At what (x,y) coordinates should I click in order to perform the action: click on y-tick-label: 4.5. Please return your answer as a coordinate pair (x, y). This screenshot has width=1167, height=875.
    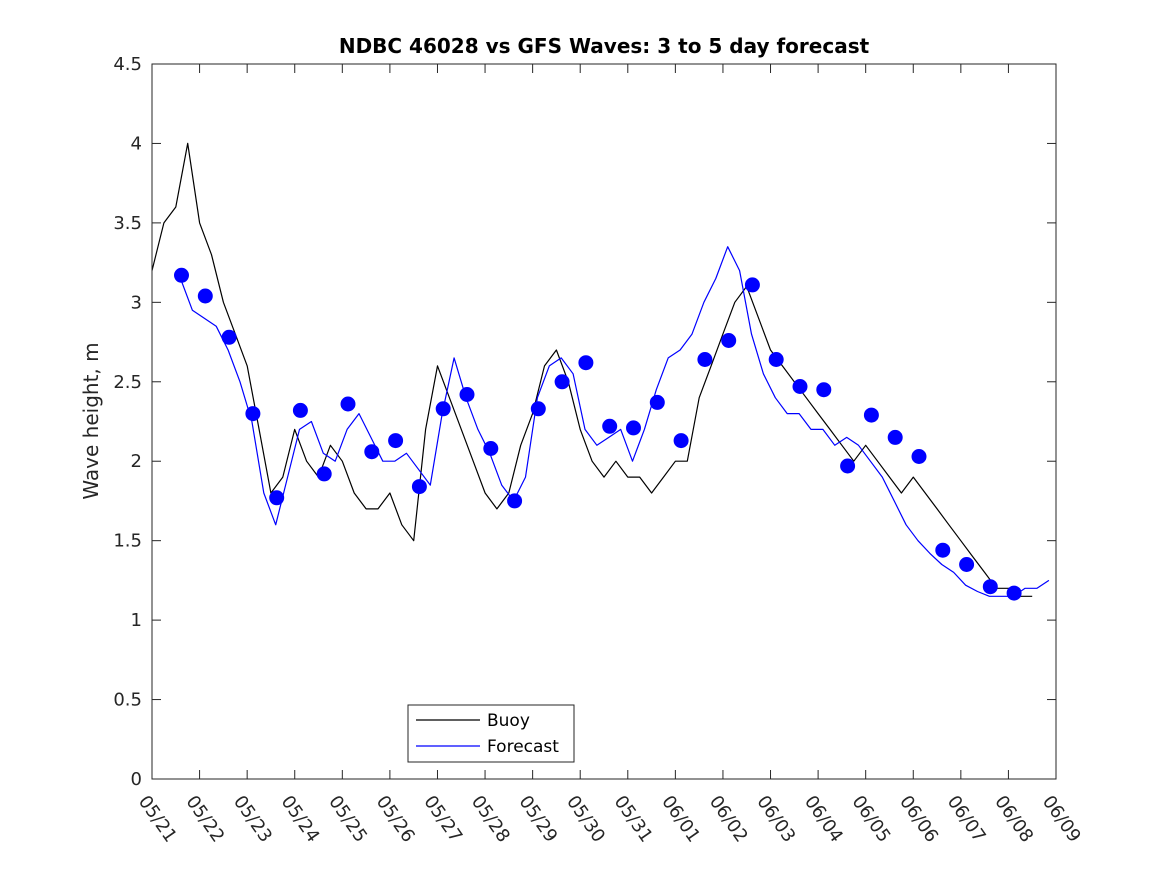
    Looking at the image, I should click on (127, 64).